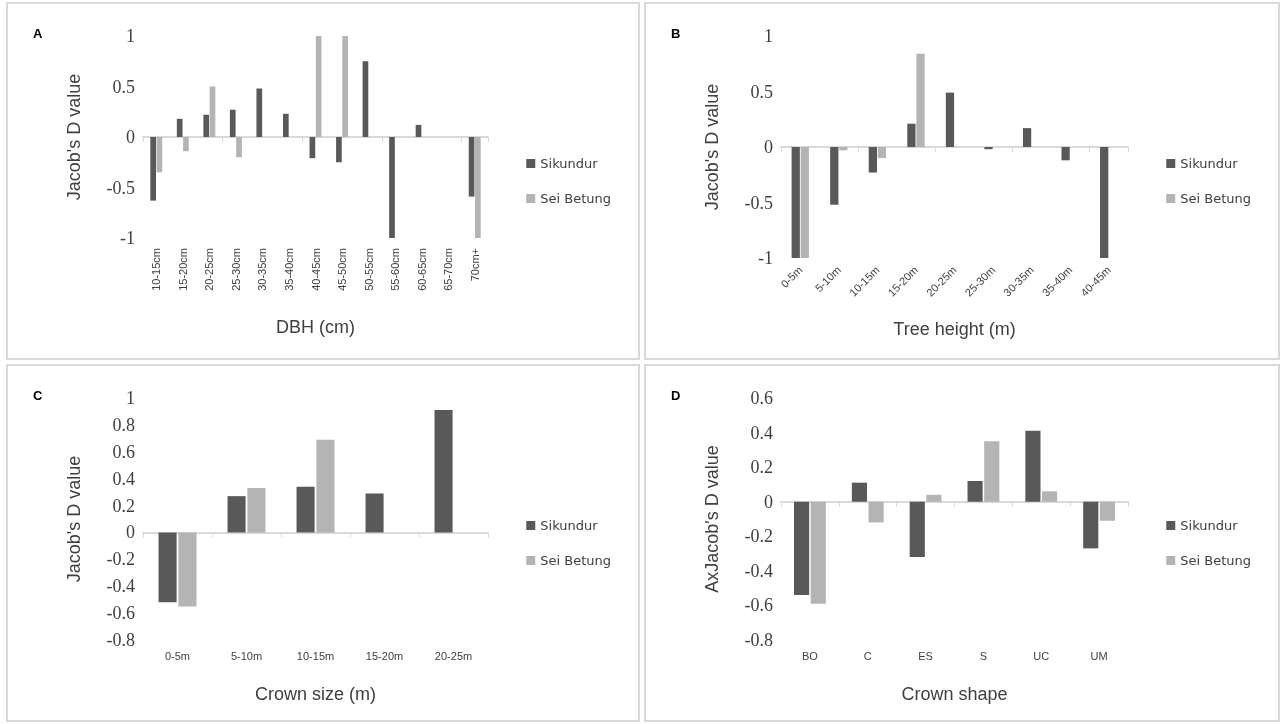  What do you see at coordinates (676, 395) in the screenshot?
I see `text: D` at bounding box center [676, 395].